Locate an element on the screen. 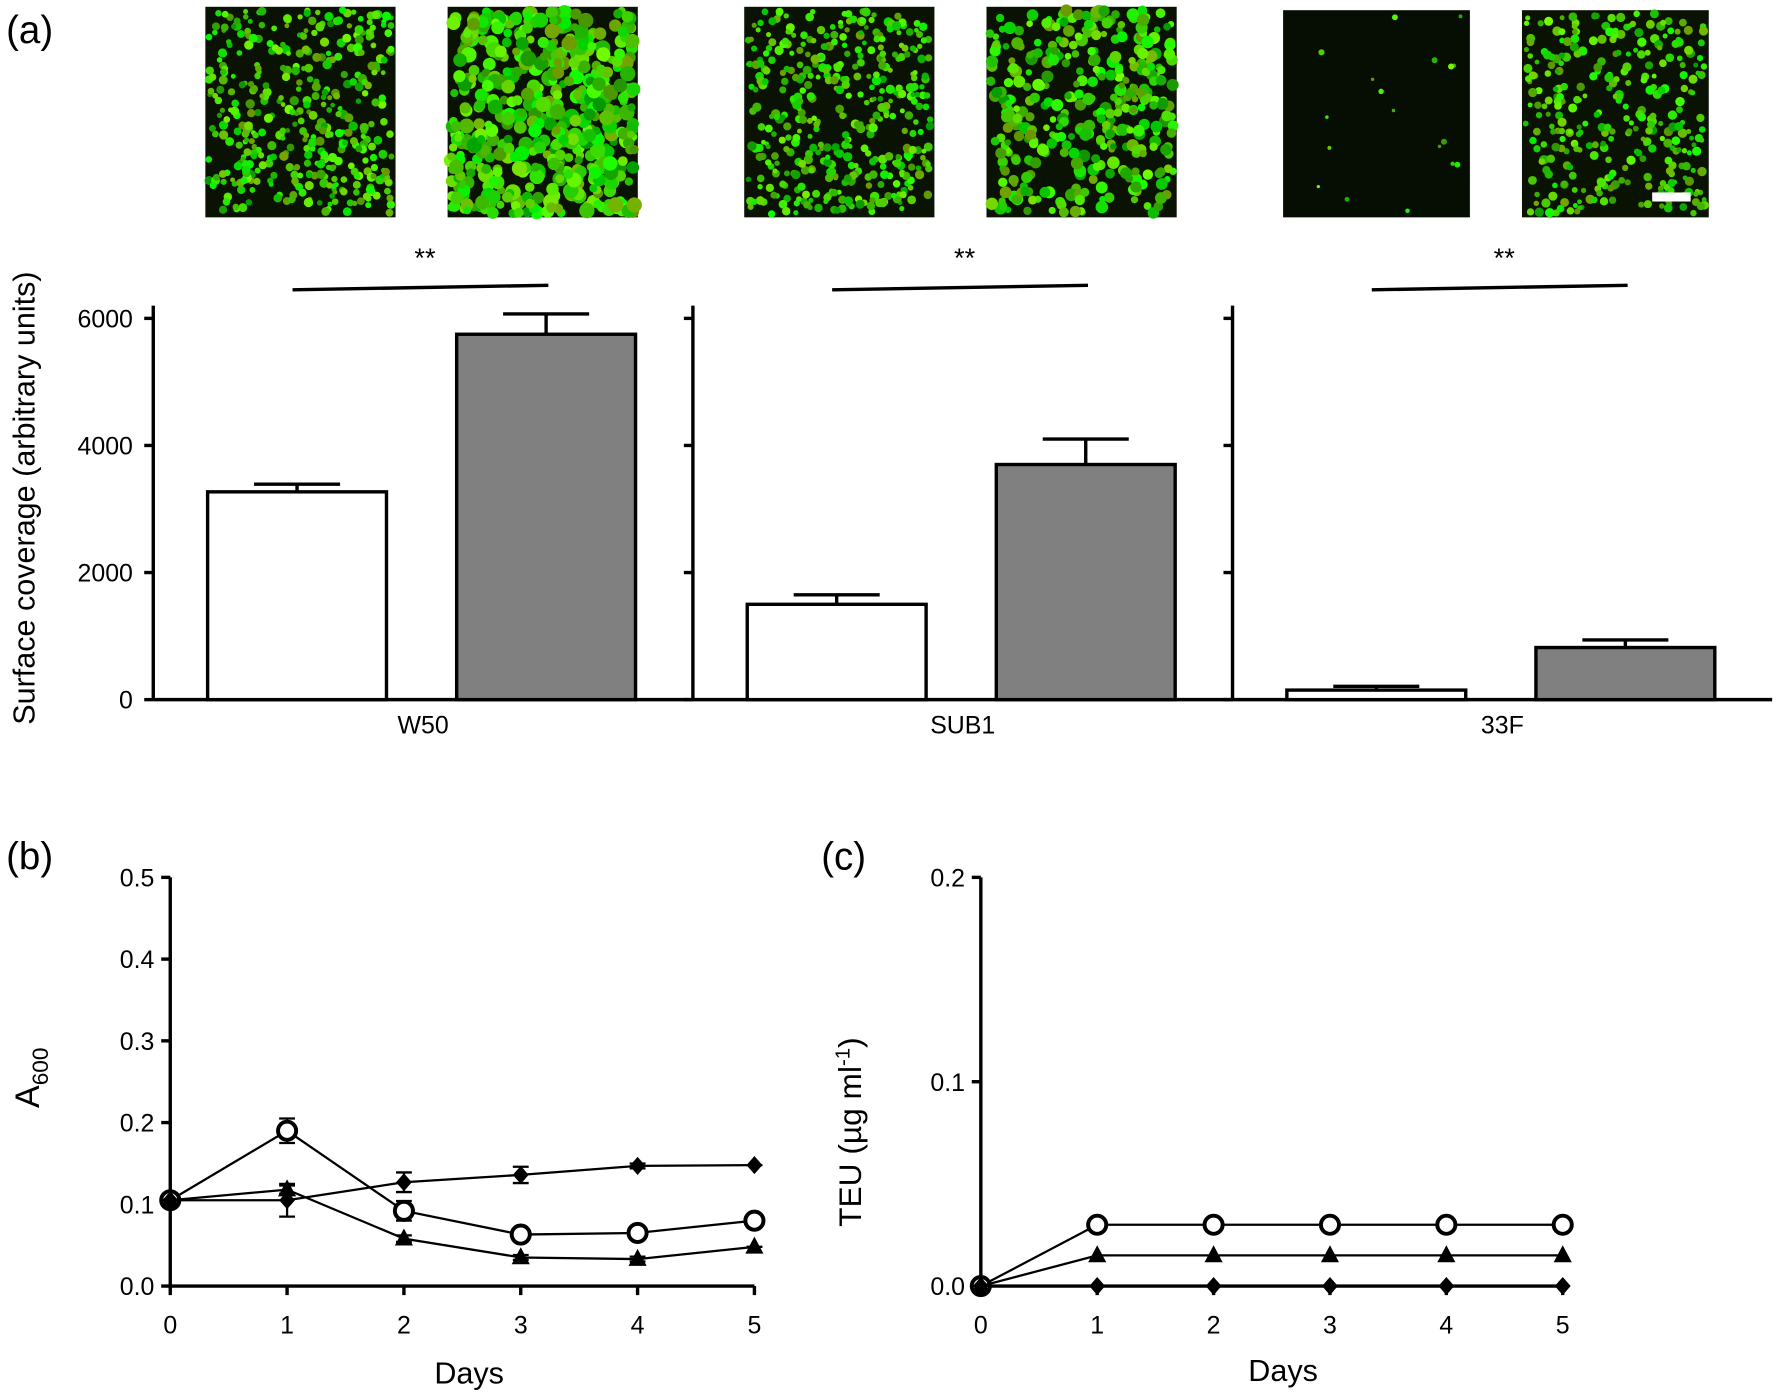 The height and width of the screenshot is (1397, 1776). bar is located at coordinates (1085, 582).